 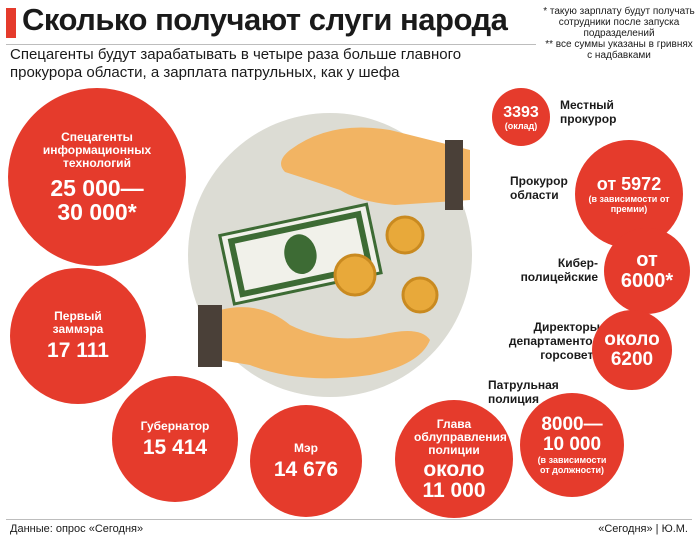 What do you see at coordinates (349, 519) in the screenshot?
I see `footer-divider` at bounding box center [349, 519].